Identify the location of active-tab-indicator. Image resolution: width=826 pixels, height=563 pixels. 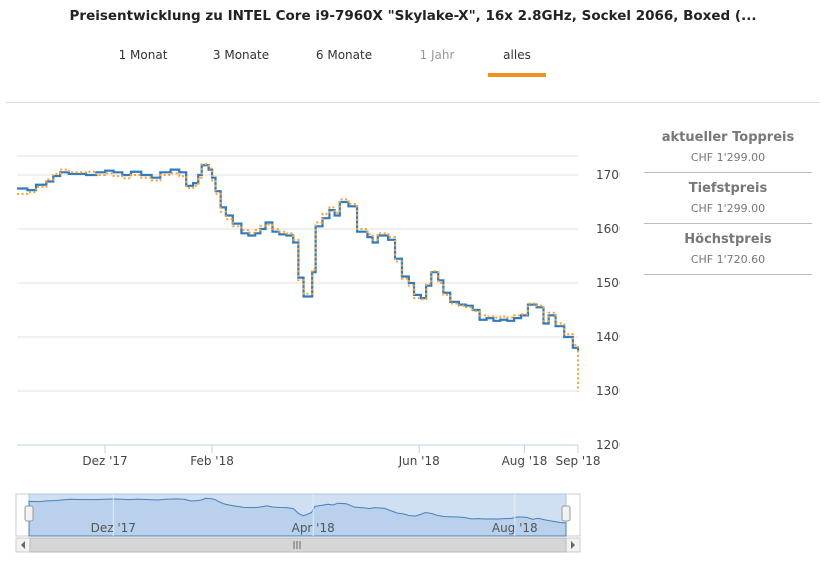
(517, 75).